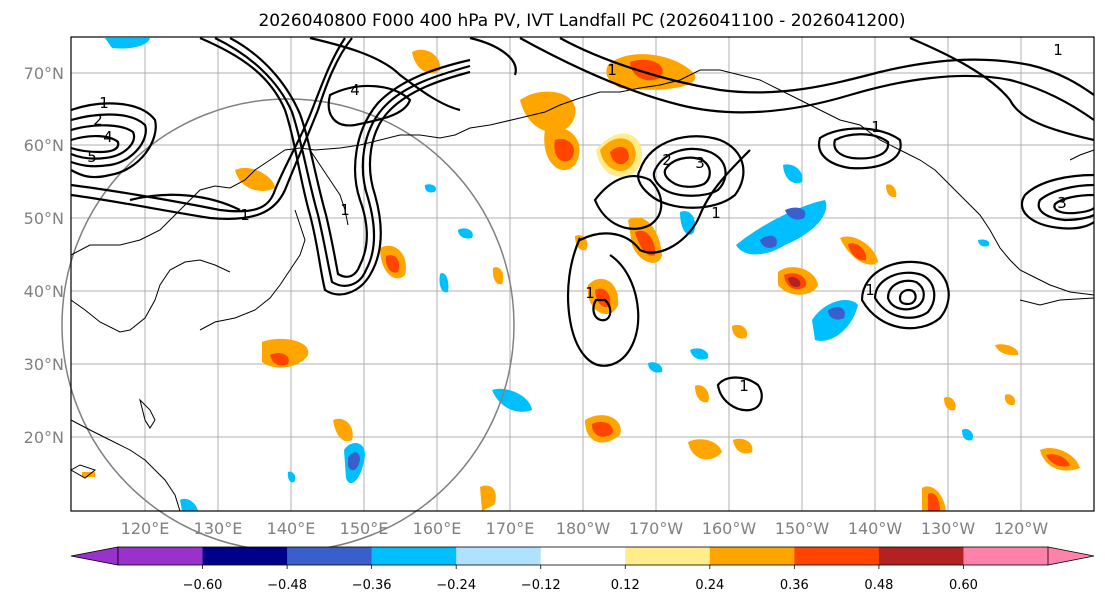 This screenshot has height=604, width=1105. Describe the element at coordinates (1071, 556) in the screenshot. I see `colorbar-extend-max` at that location.